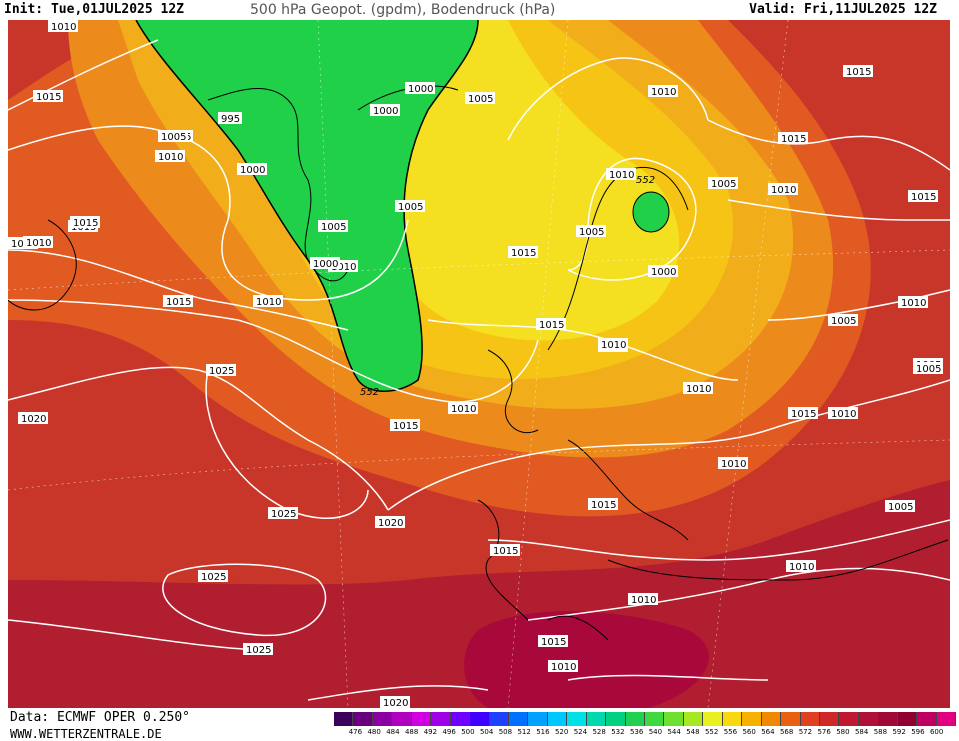  What do you see at coordinates (918, 732) in the screenshot?
I see `scale-label: 596` at bounding box center [918, 732].